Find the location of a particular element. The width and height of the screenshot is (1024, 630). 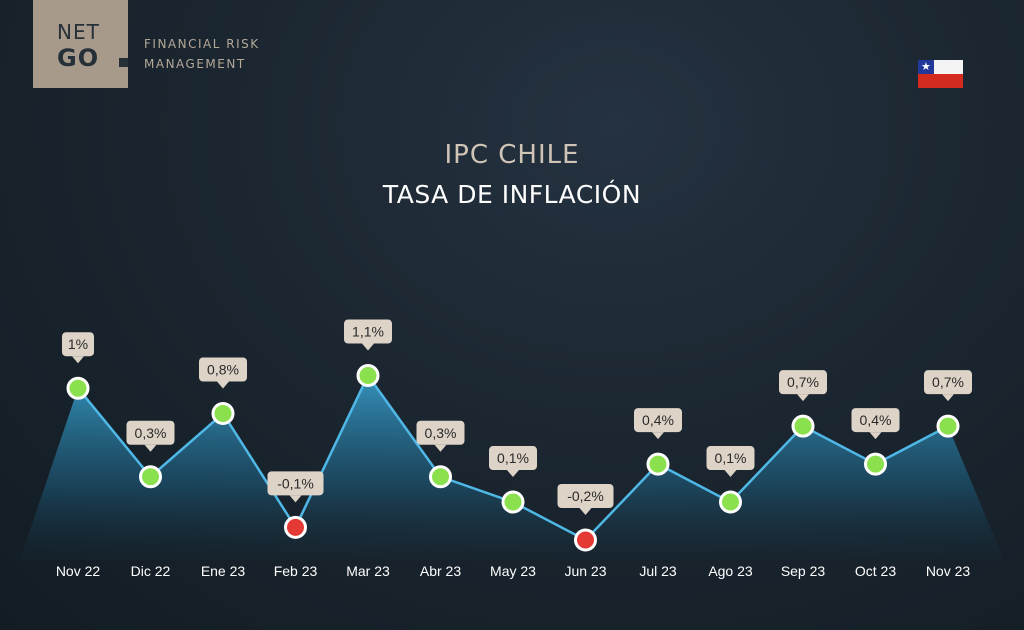

netgo-logo: NET GO is located at coordinates (80, 44).